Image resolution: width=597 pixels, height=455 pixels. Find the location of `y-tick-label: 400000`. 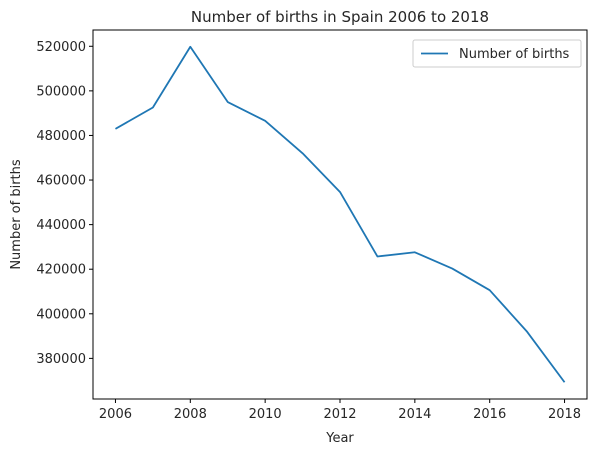

y-tick-label: 400000 is located at coordinates (61, 314).